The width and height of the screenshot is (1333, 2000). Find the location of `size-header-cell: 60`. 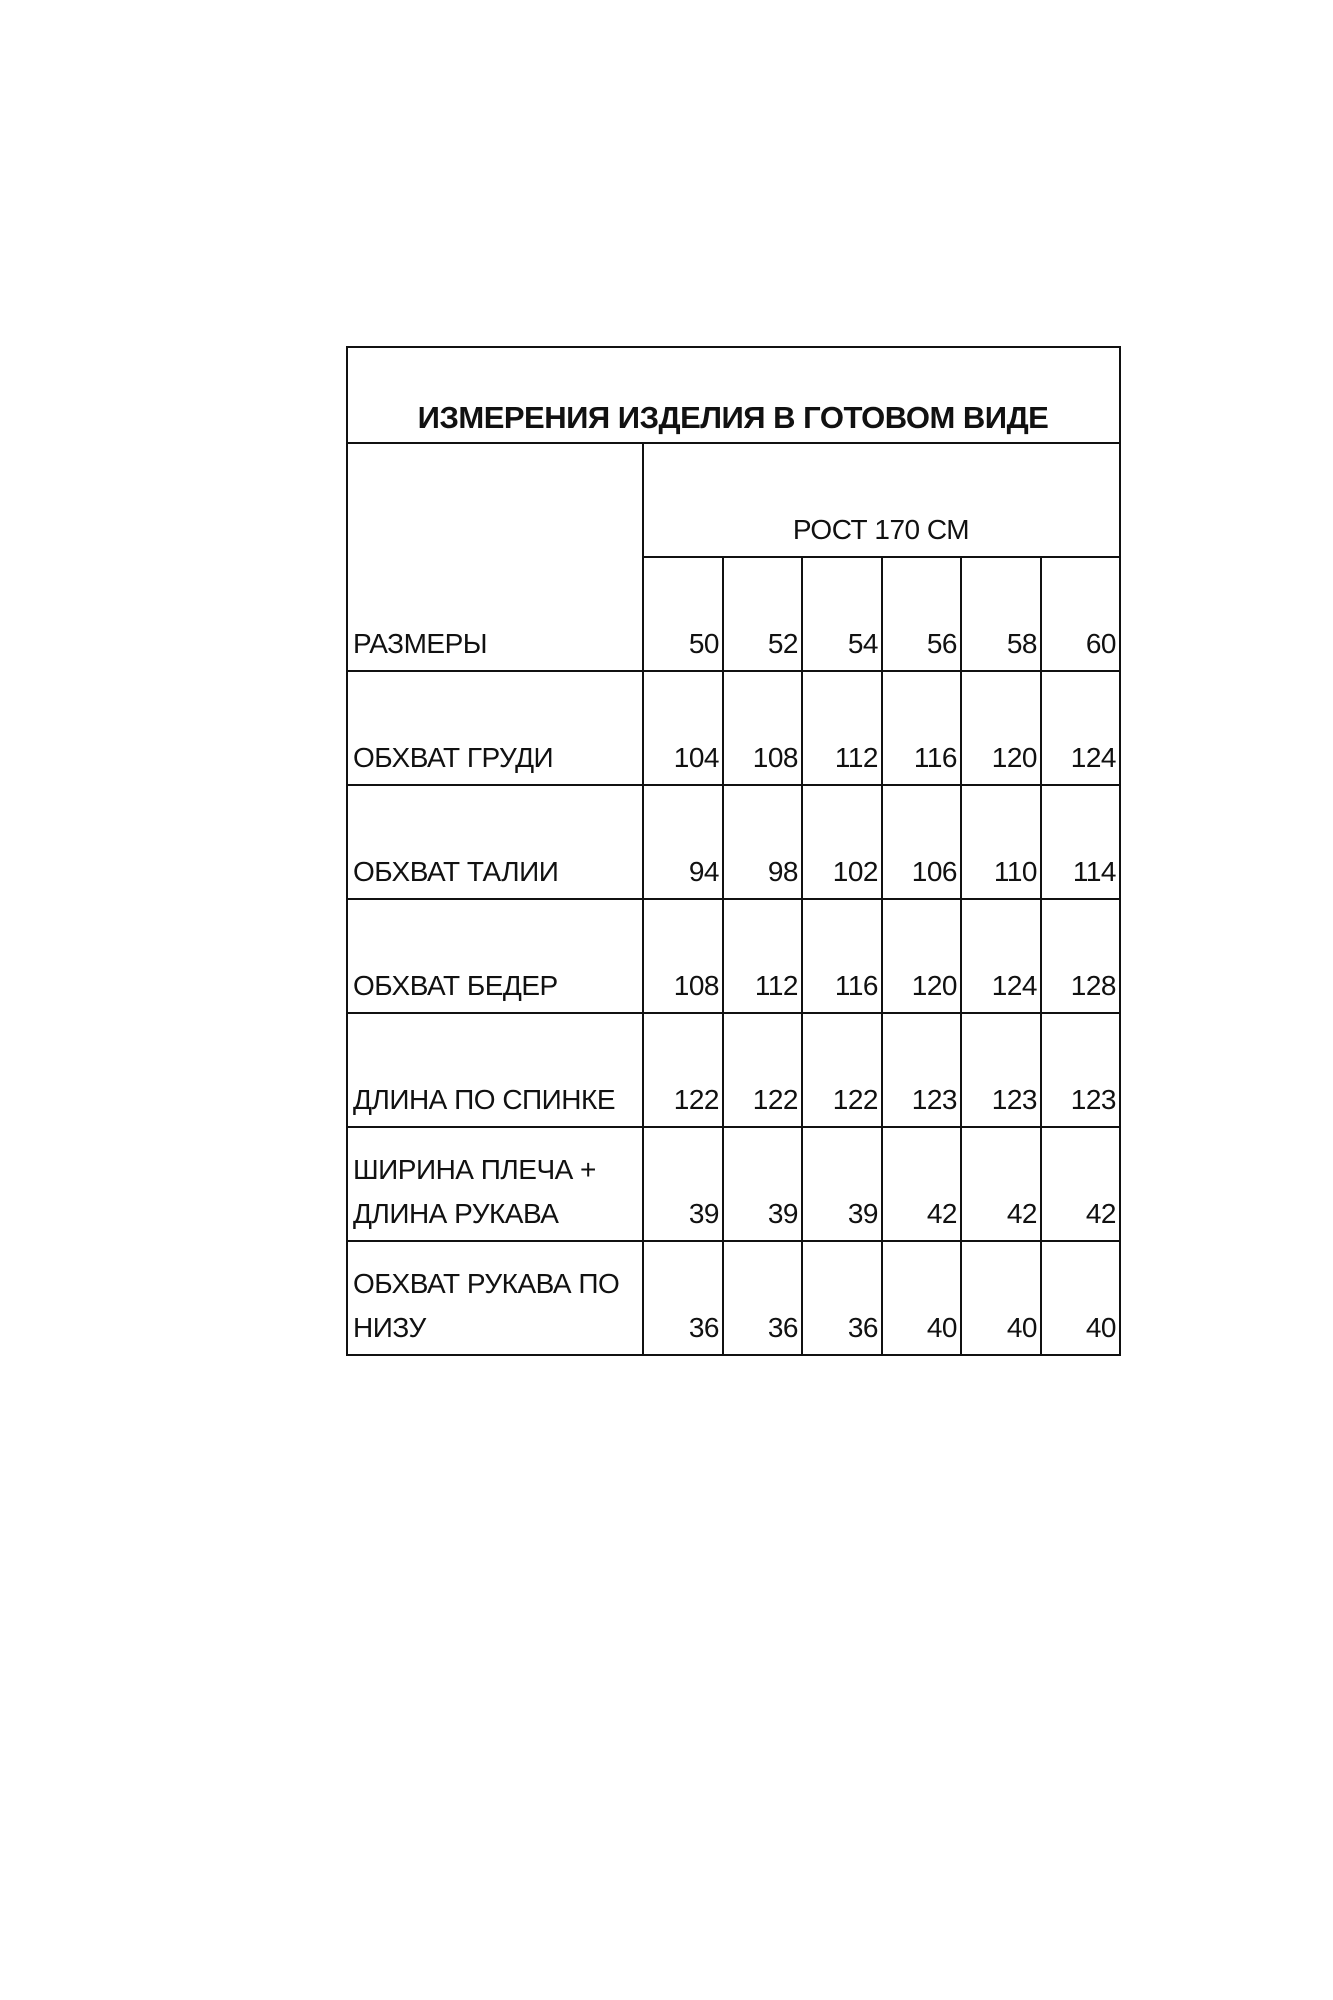

size-header-cell: 60 is located at coordinates (1080, 614).